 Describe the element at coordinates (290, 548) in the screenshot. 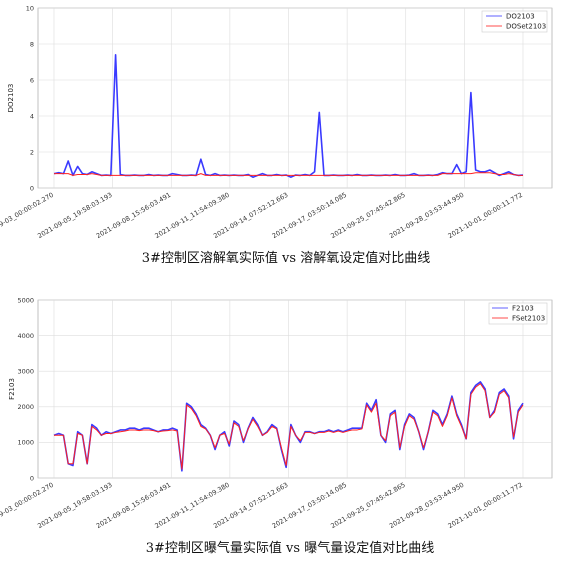

I see `chart-caption: 3#控制区曝气量实际值 vs 曝气量设定值对比曲线` at that location.